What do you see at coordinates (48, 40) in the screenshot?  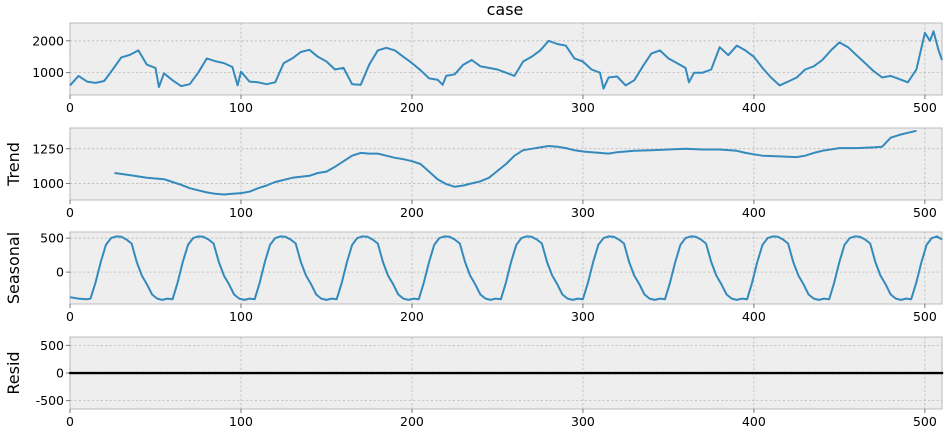 I see `case-y-tick-label: 2000` at bounding box center [48, 40].